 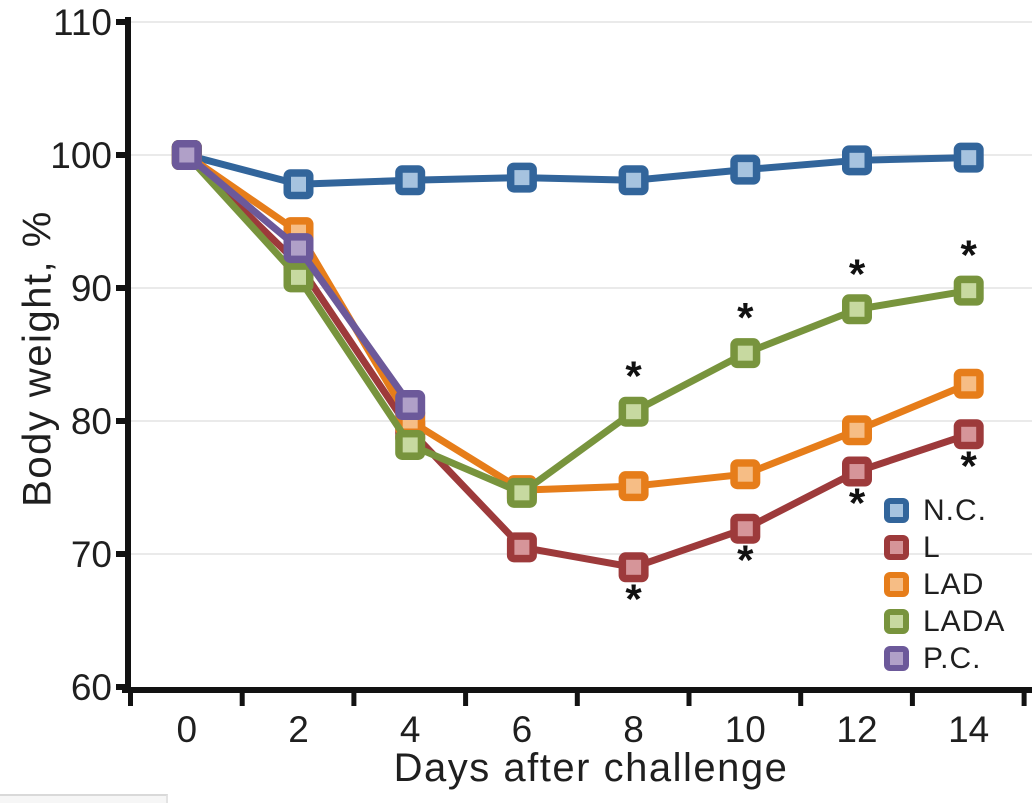 What do you see at coordinates (952, 658) in the screenshot?
I see `legend-label: P.C.` at bounding box center [952, 658].